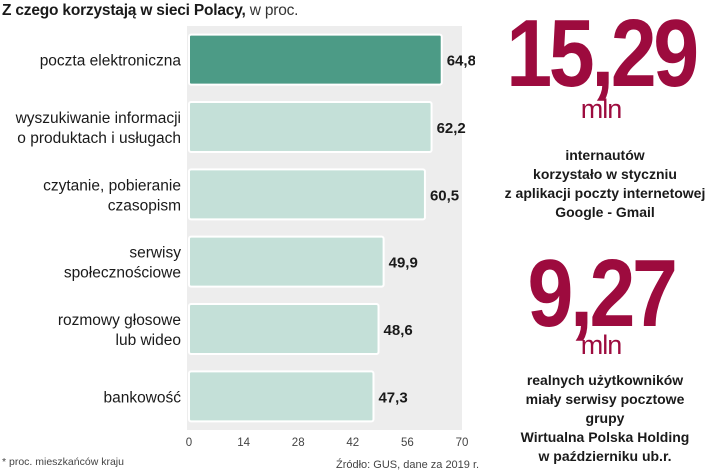 Image resolution: width=720 pixels, height=474 pixels. Describe the element at coordinates (461, 61) in the screenshot. I see `bar-value-label: 64,8` at that location.